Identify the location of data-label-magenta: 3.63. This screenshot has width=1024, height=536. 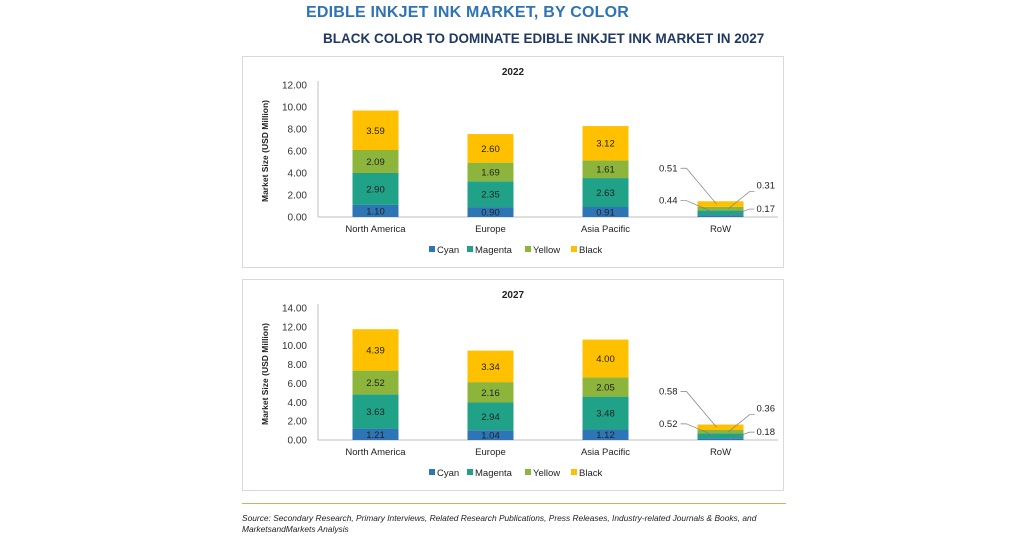
(375, 412).